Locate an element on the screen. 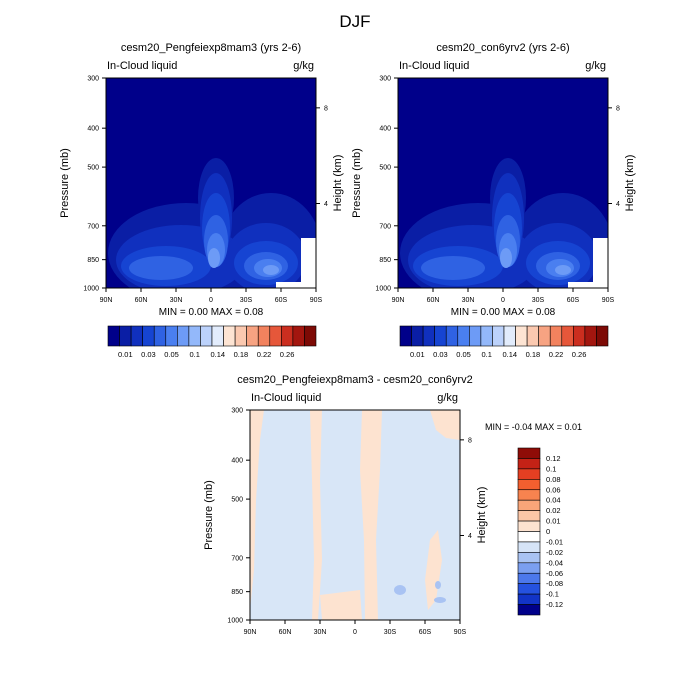 The height and width of the screenshot is (700, 700). colorbar-label: 0.06 is located at coordinates (553, 489).